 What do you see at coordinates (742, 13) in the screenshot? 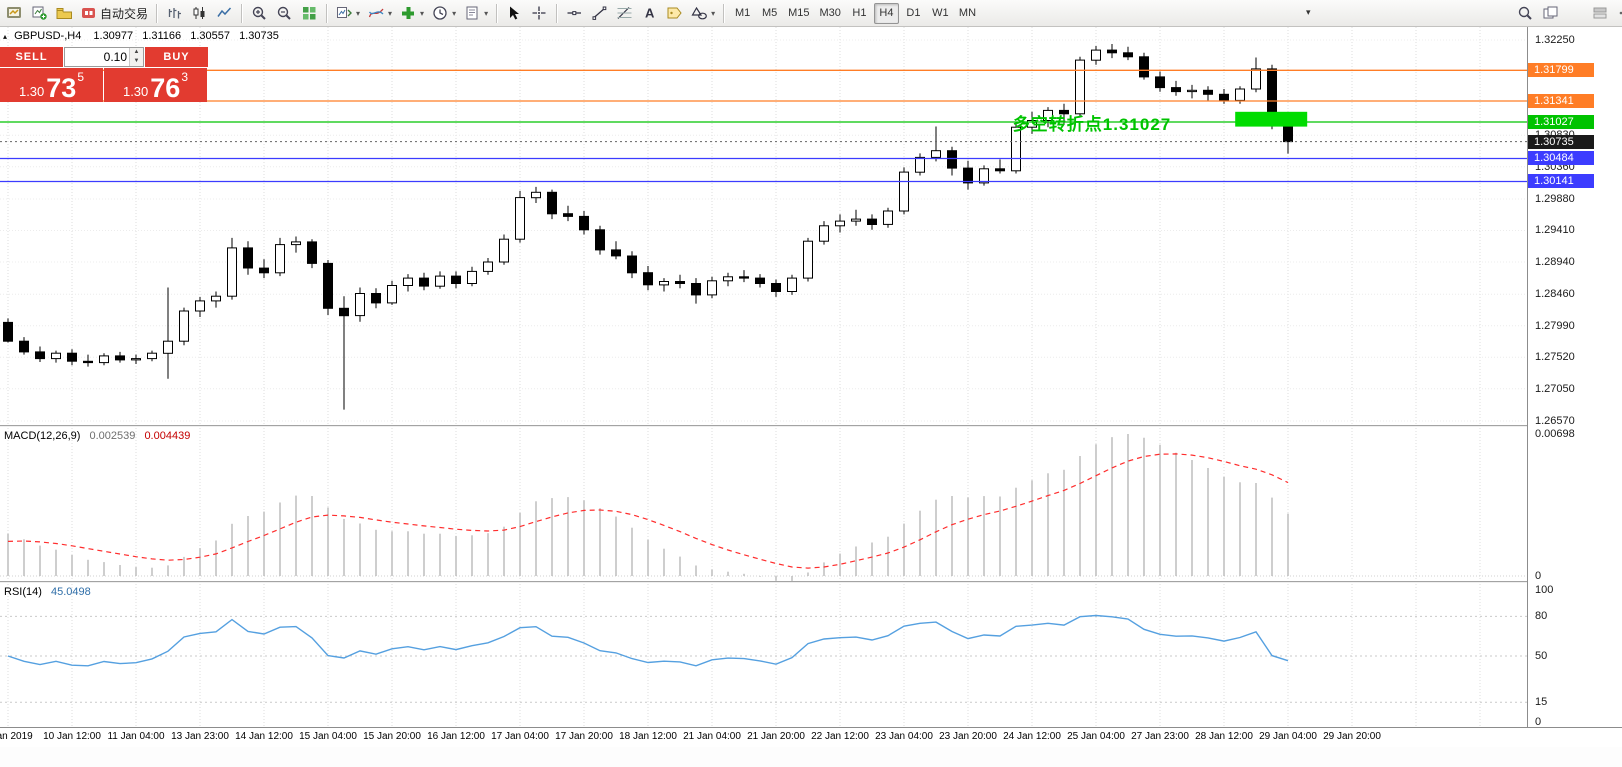
I see `timeframe-m1: M1` at bounding box center [742, 13].